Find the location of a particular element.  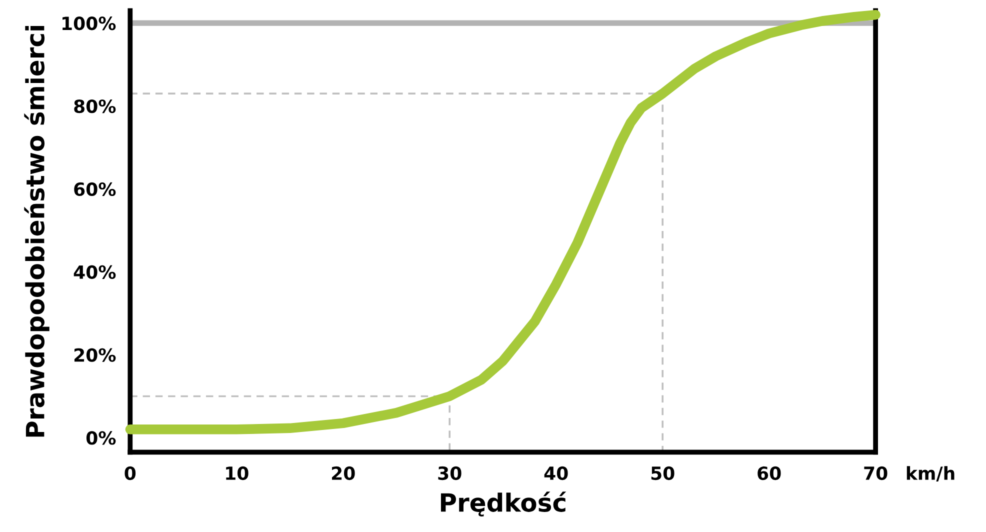

x-tick-label: 10 is located at coordinates (237, 473).